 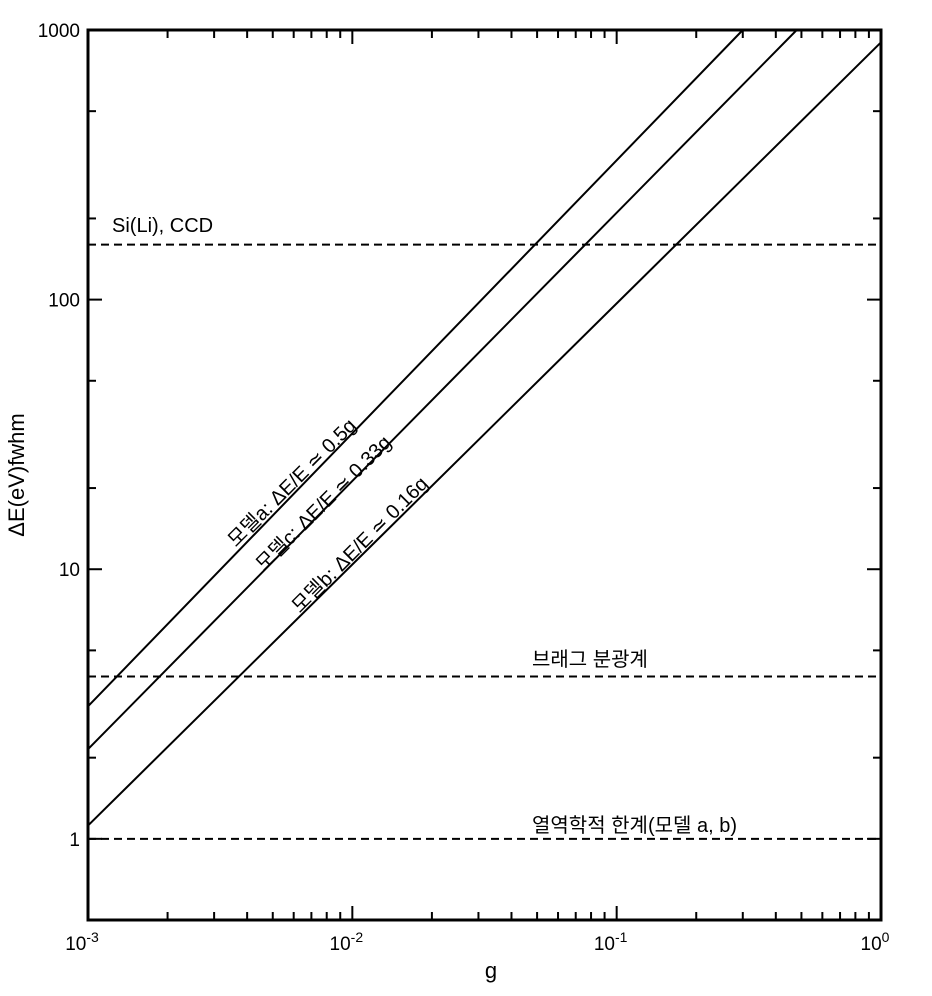 What do you see at coordinates (74, 840) in the screenshot?
I see `y-tick-label: 1` at bounding box center [74, 840].